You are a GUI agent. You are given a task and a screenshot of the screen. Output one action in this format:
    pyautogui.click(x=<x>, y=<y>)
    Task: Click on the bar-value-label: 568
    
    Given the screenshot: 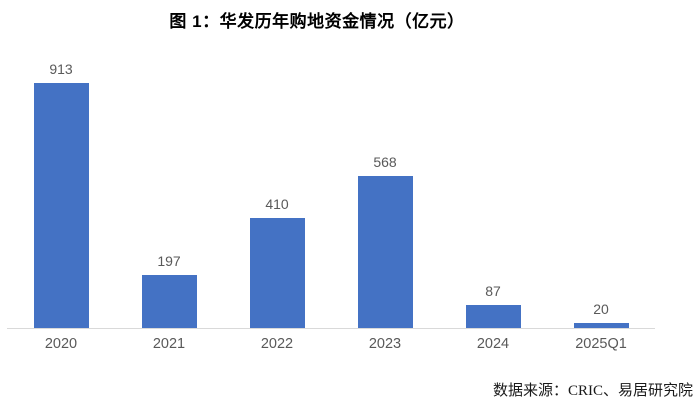 What is the action you would take?
    pyautogui.click(x=385, y=161)
    